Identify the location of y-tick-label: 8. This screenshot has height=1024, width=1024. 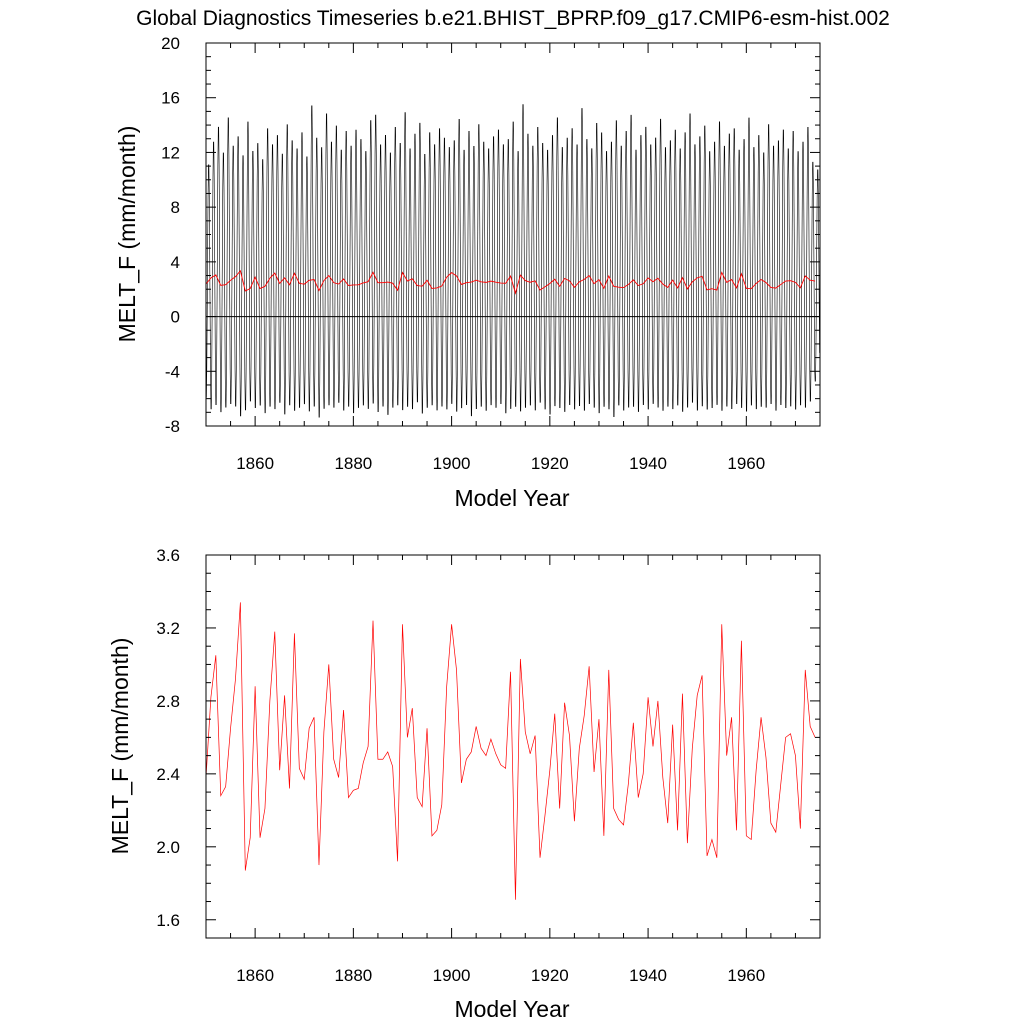
(175, 207).